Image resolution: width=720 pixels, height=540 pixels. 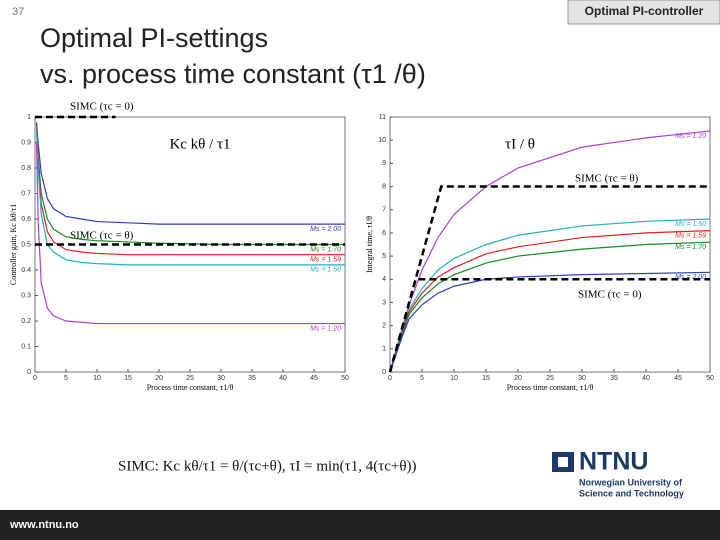 I want to click on y-tick-label: 10, so click(x=382, y=140).